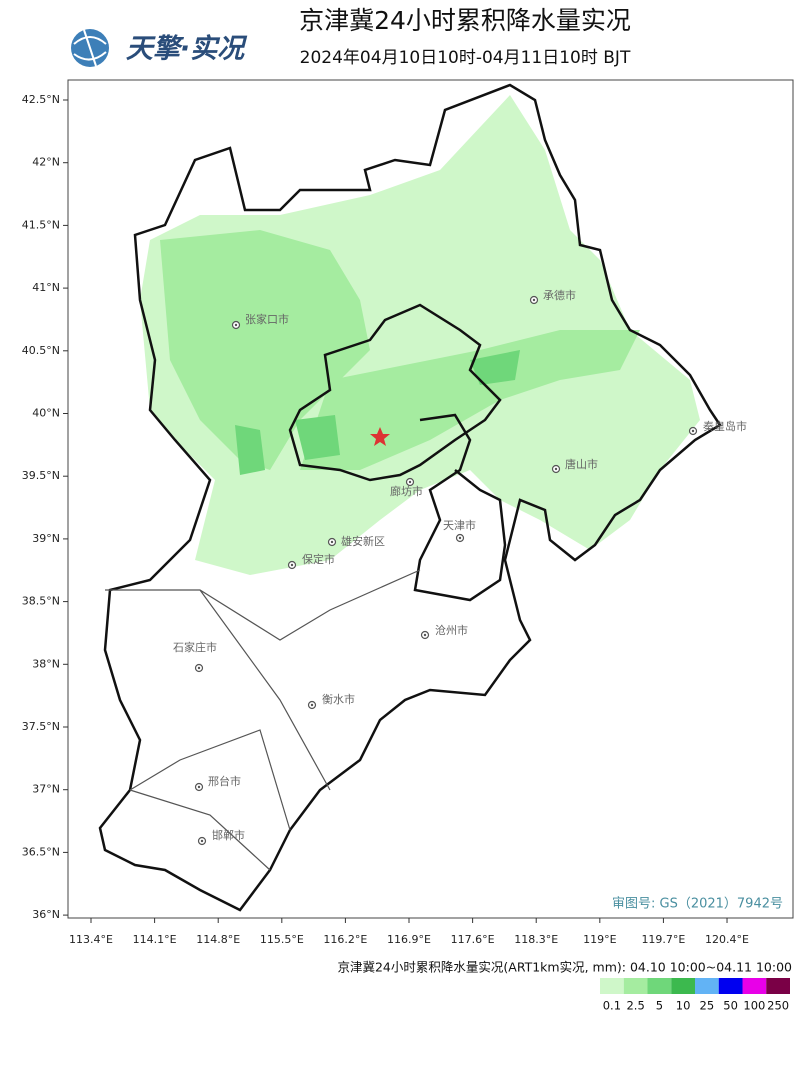 Image resolution: width=812 pixels, height=1067 pixels. Describe the element at coordinates (725, 426) in the screenshot. I see `city-label: 秦皇岛市` at that location.